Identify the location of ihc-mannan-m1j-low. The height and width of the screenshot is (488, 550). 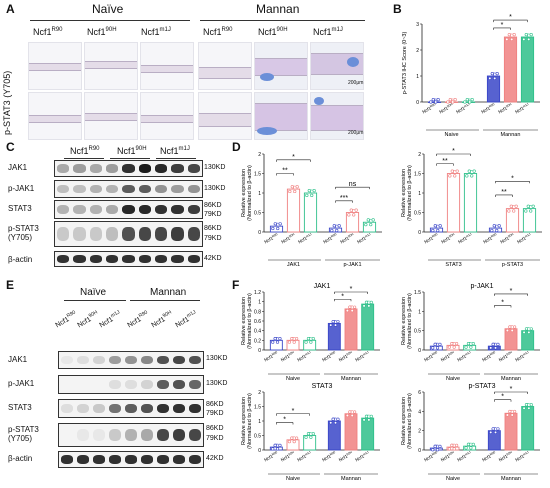
(337, 66).